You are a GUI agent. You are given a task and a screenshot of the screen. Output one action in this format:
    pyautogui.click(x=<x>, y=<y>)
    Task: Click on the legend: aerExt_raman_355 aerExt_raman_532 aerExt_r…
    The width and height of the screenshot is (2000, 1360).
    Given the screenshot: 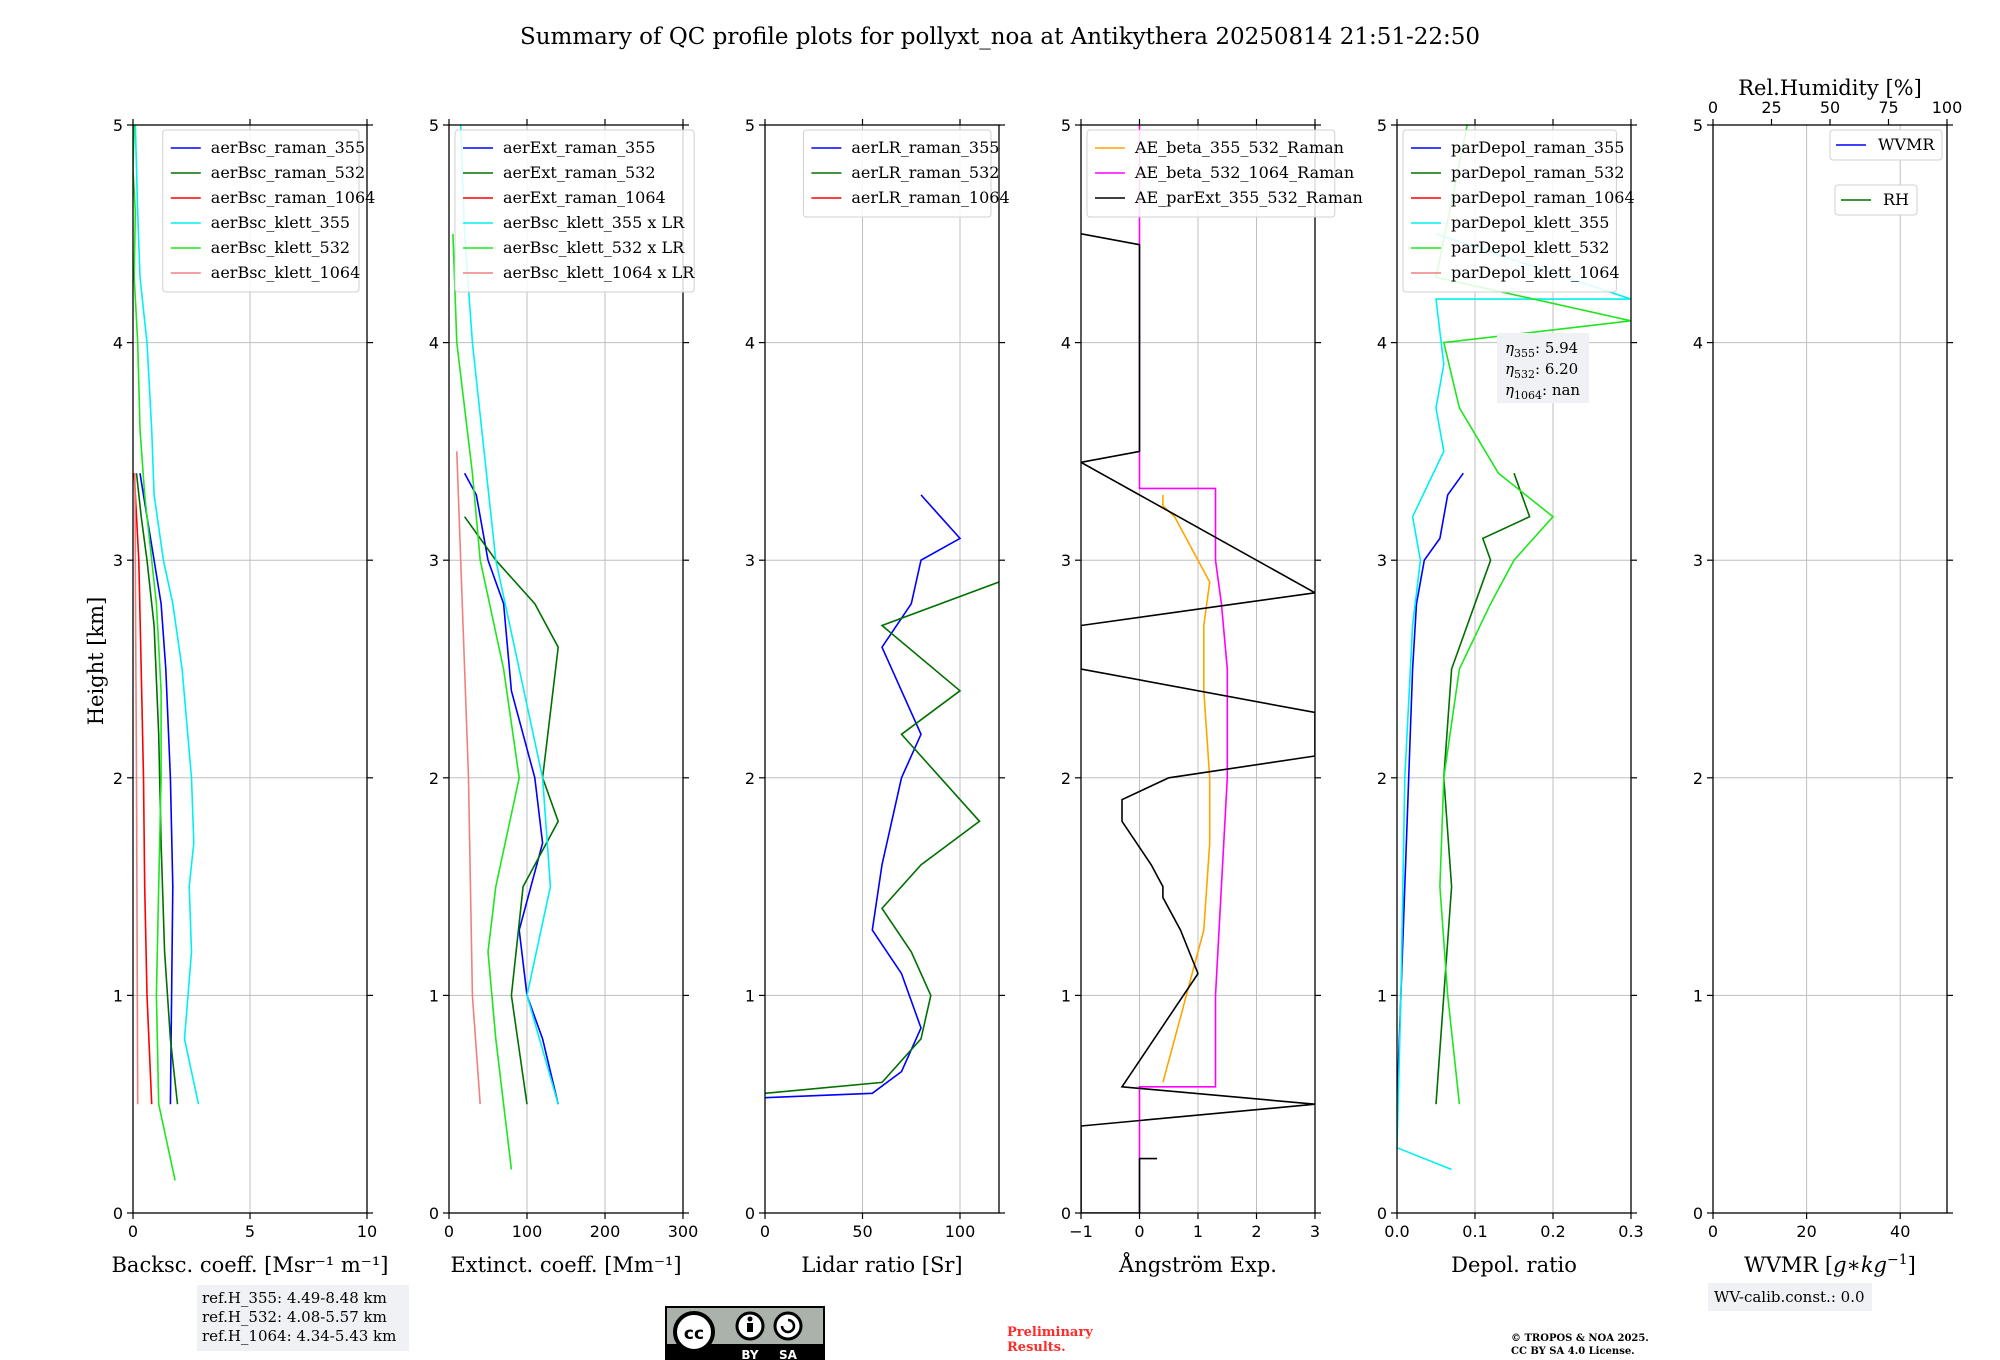 What is the action you would take?
    pyautogui.click(x=574, y=211)
    